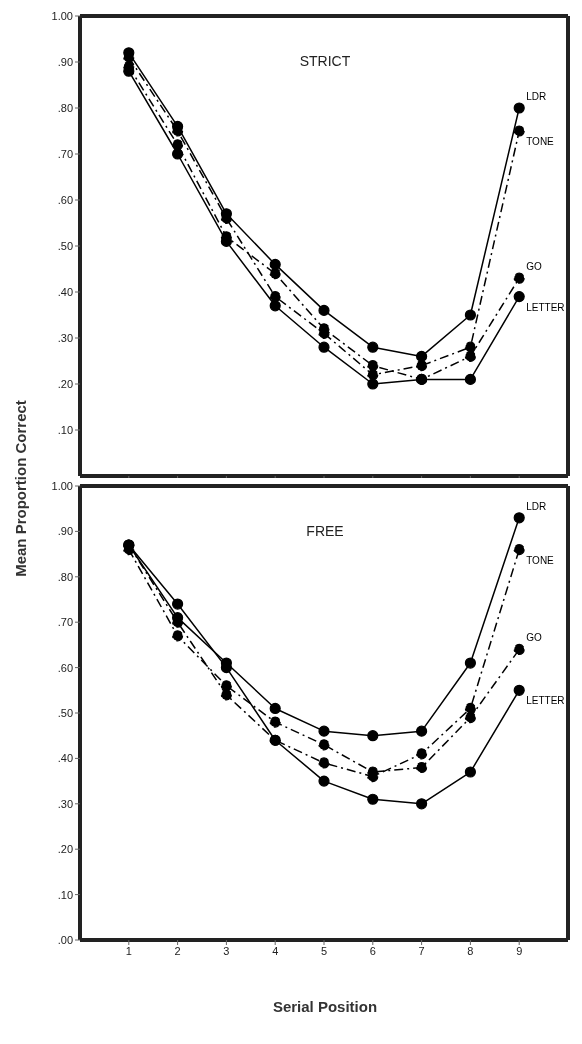 The image size is (582, 1044). What do you see at coordinates (65, 939) in the screenshot?
I see `y-tick-label: .00` at bounding box center [65, 939].